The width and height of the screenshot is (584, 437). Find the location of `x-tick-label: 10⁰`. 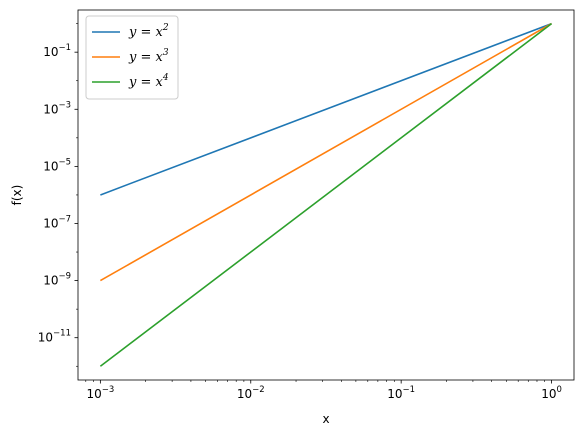

x-tick-label: 10⁰ is located at coordinates (551, 393).